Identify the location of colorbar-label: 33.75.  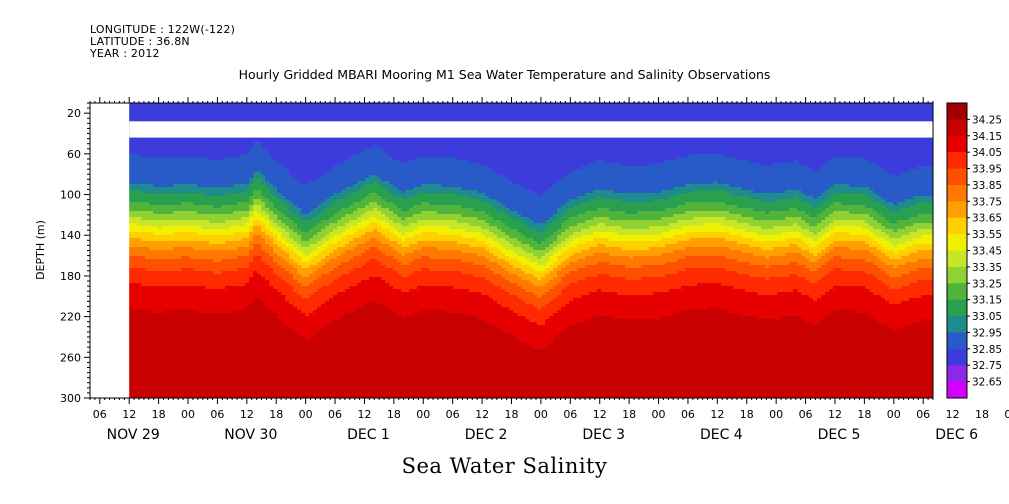
(987, 202).